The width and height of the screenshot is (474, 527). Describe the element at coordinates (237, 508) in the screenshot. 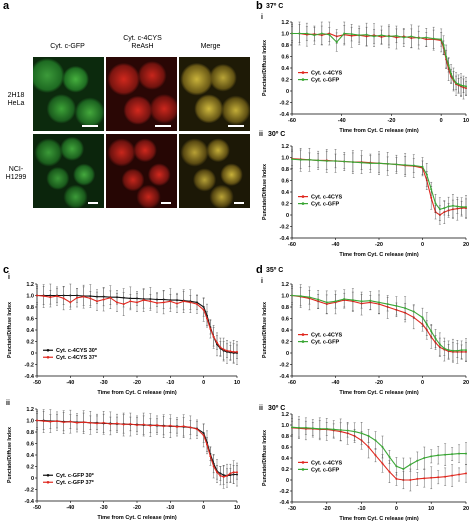

I see `x-tick-label: 10` at that location.